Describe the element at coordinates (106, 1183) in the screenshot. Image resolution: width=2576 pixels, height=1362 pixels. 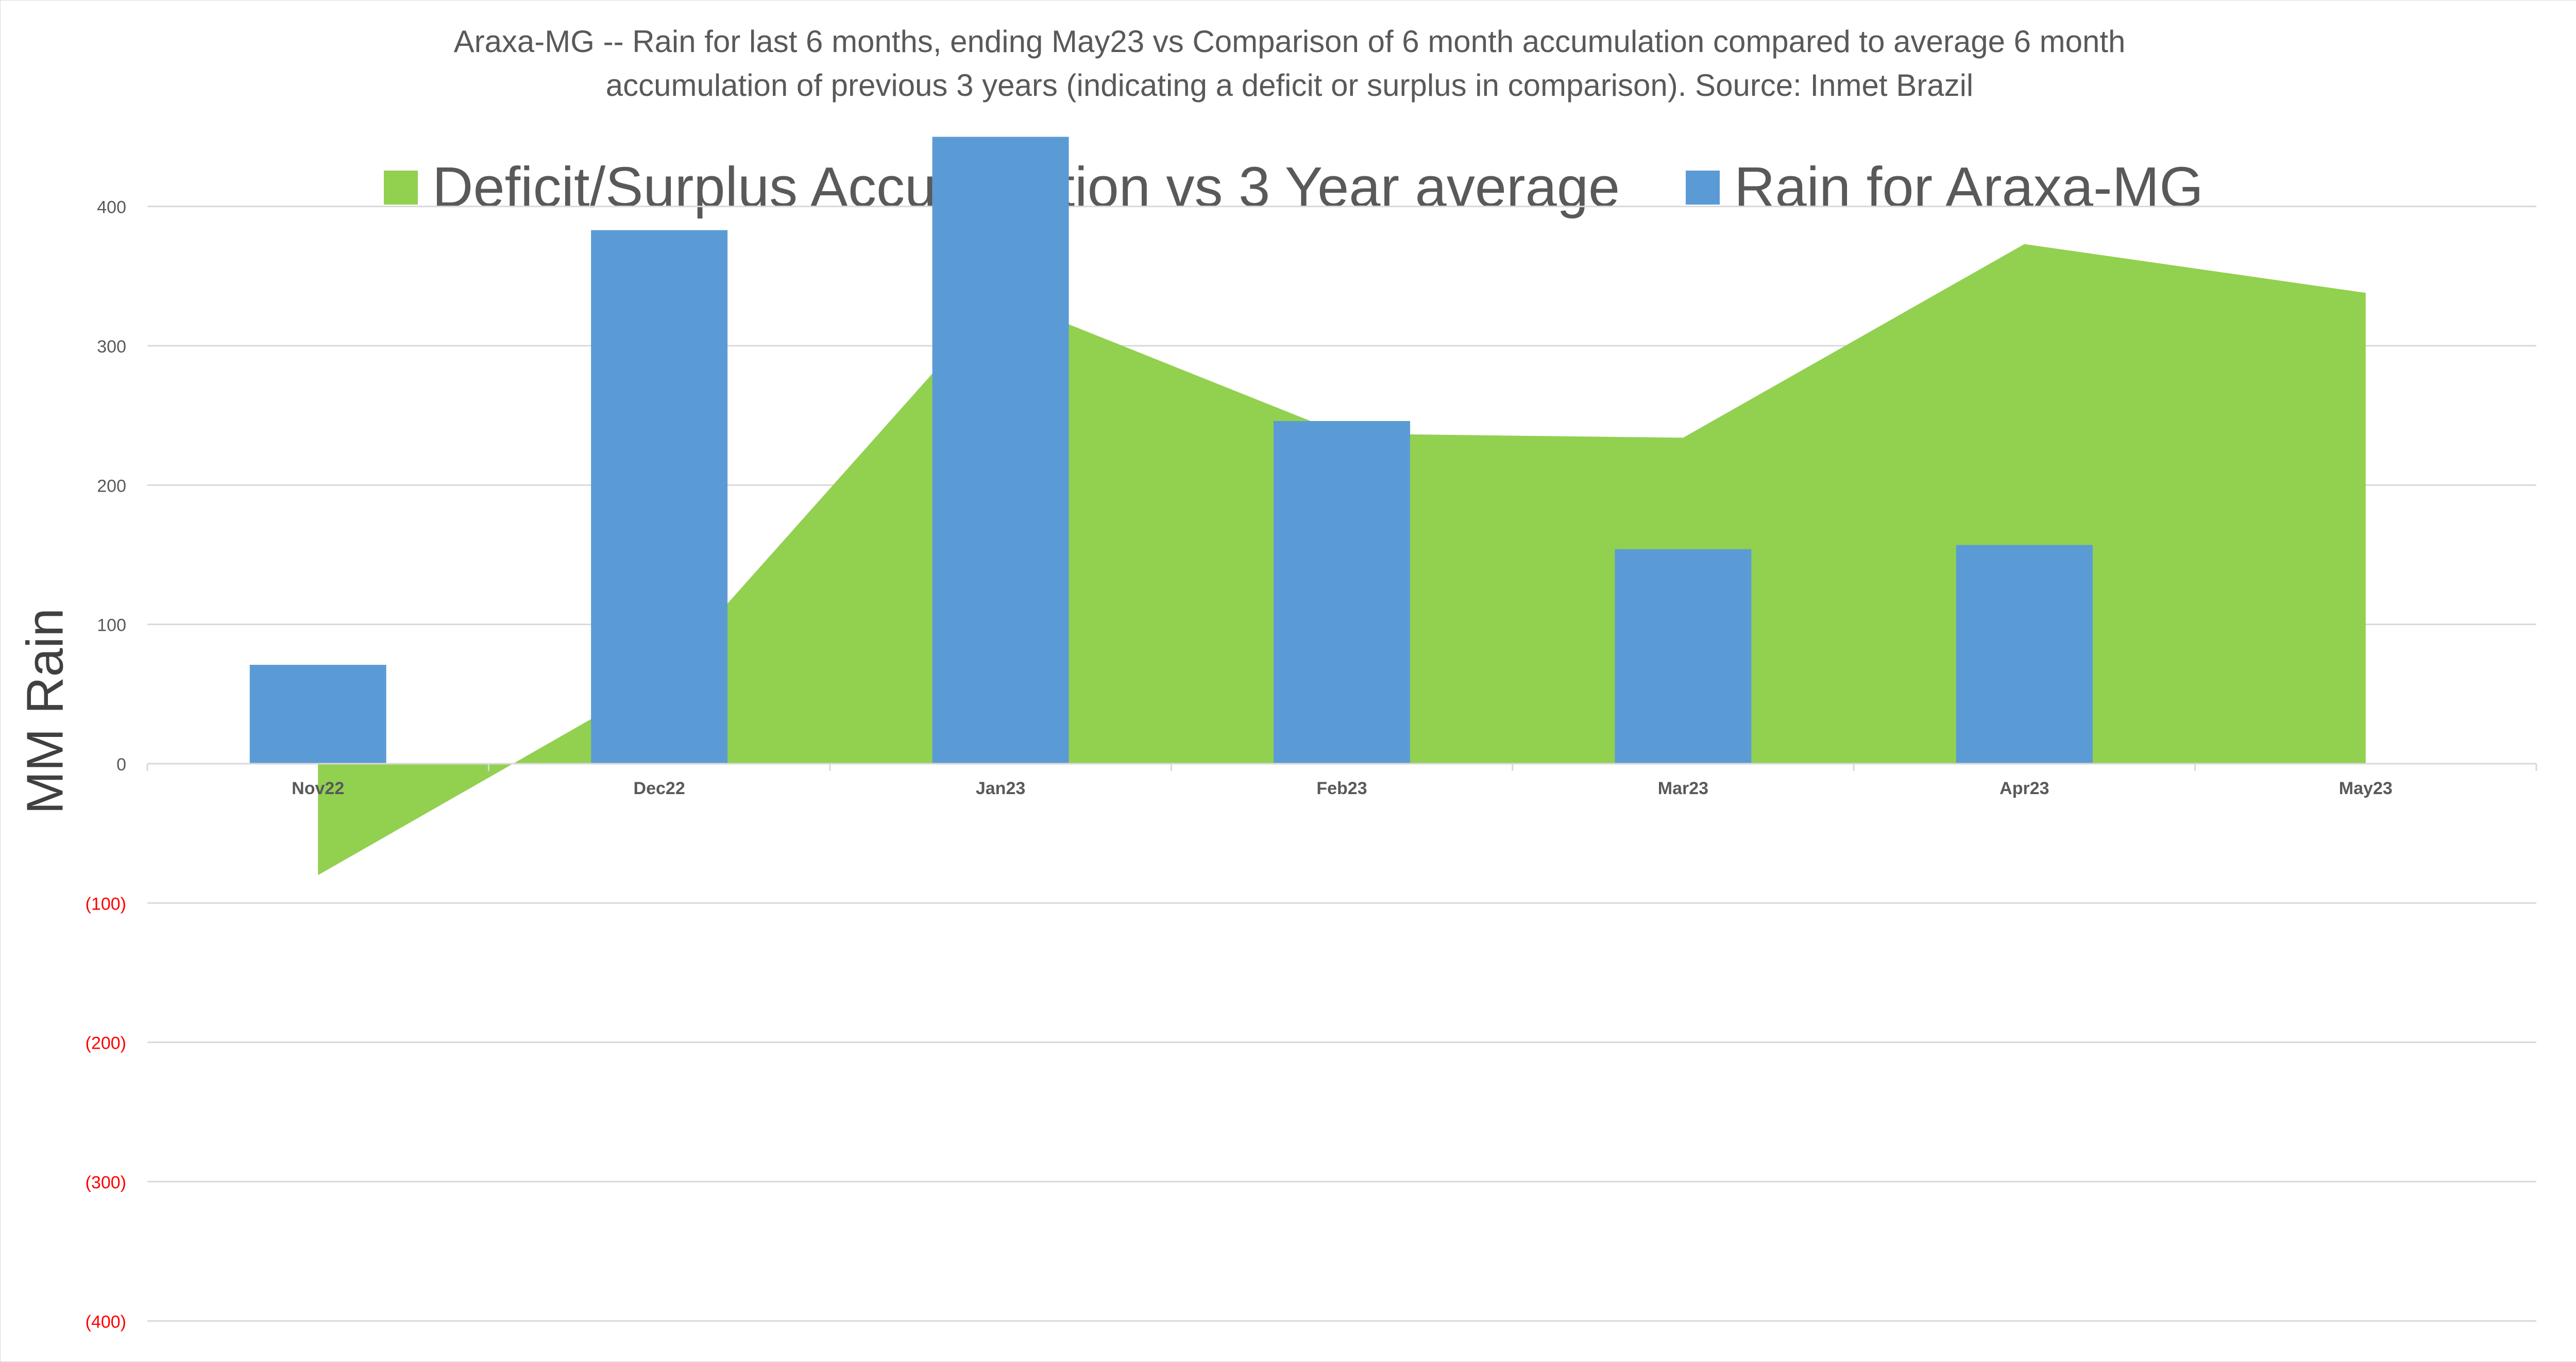
I see `y-tick-label: (300)` at that location.